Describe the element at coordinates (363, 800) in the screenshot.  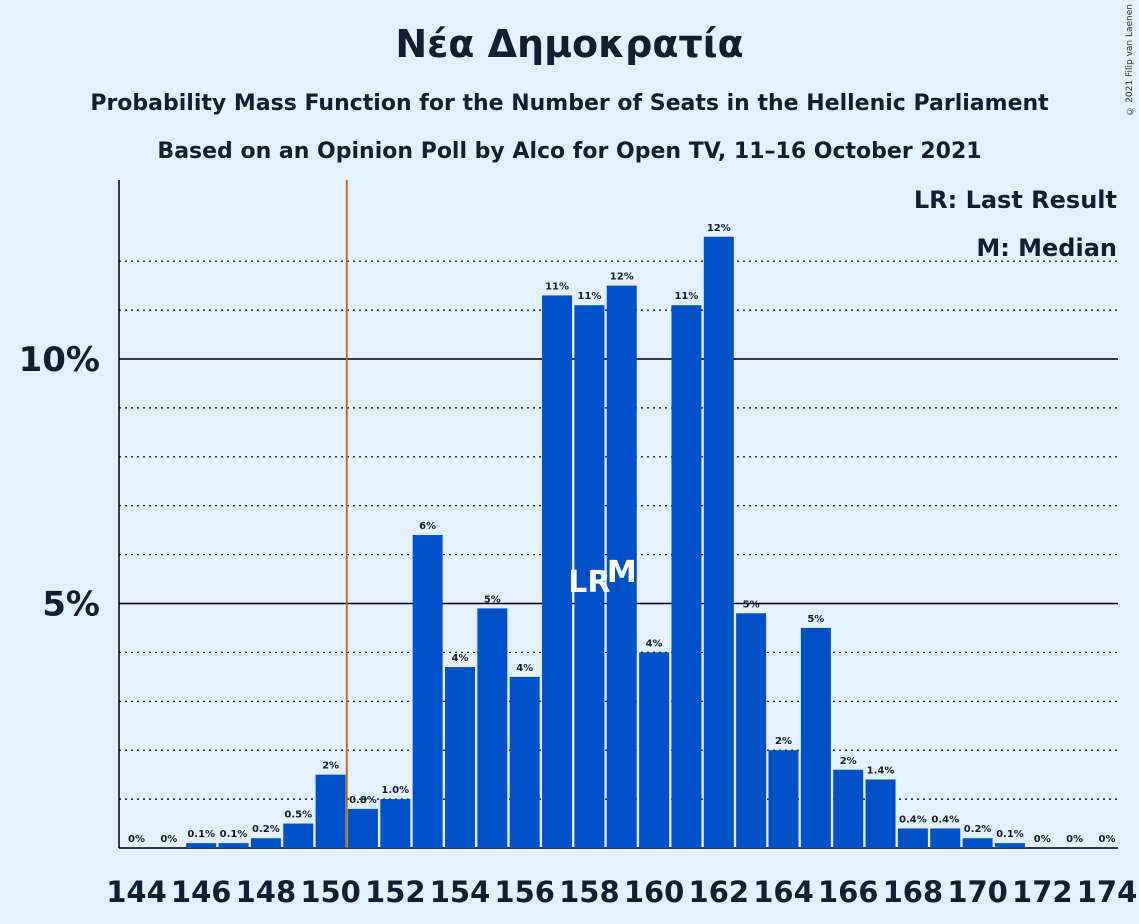
I see `bar-value-label: 0.8%` at that location.